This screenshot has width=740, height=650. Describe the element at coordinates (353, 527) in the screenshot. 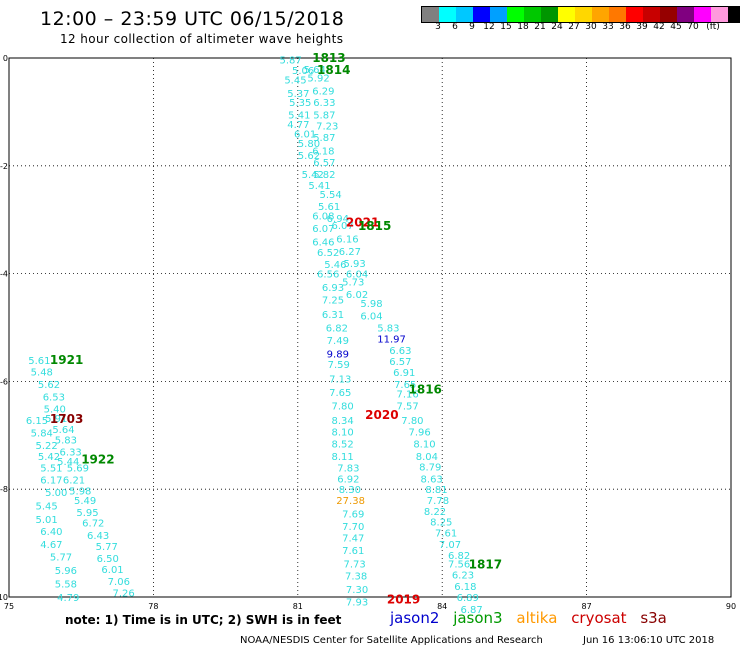

I see `wave-height-point: 7.70` at that location.